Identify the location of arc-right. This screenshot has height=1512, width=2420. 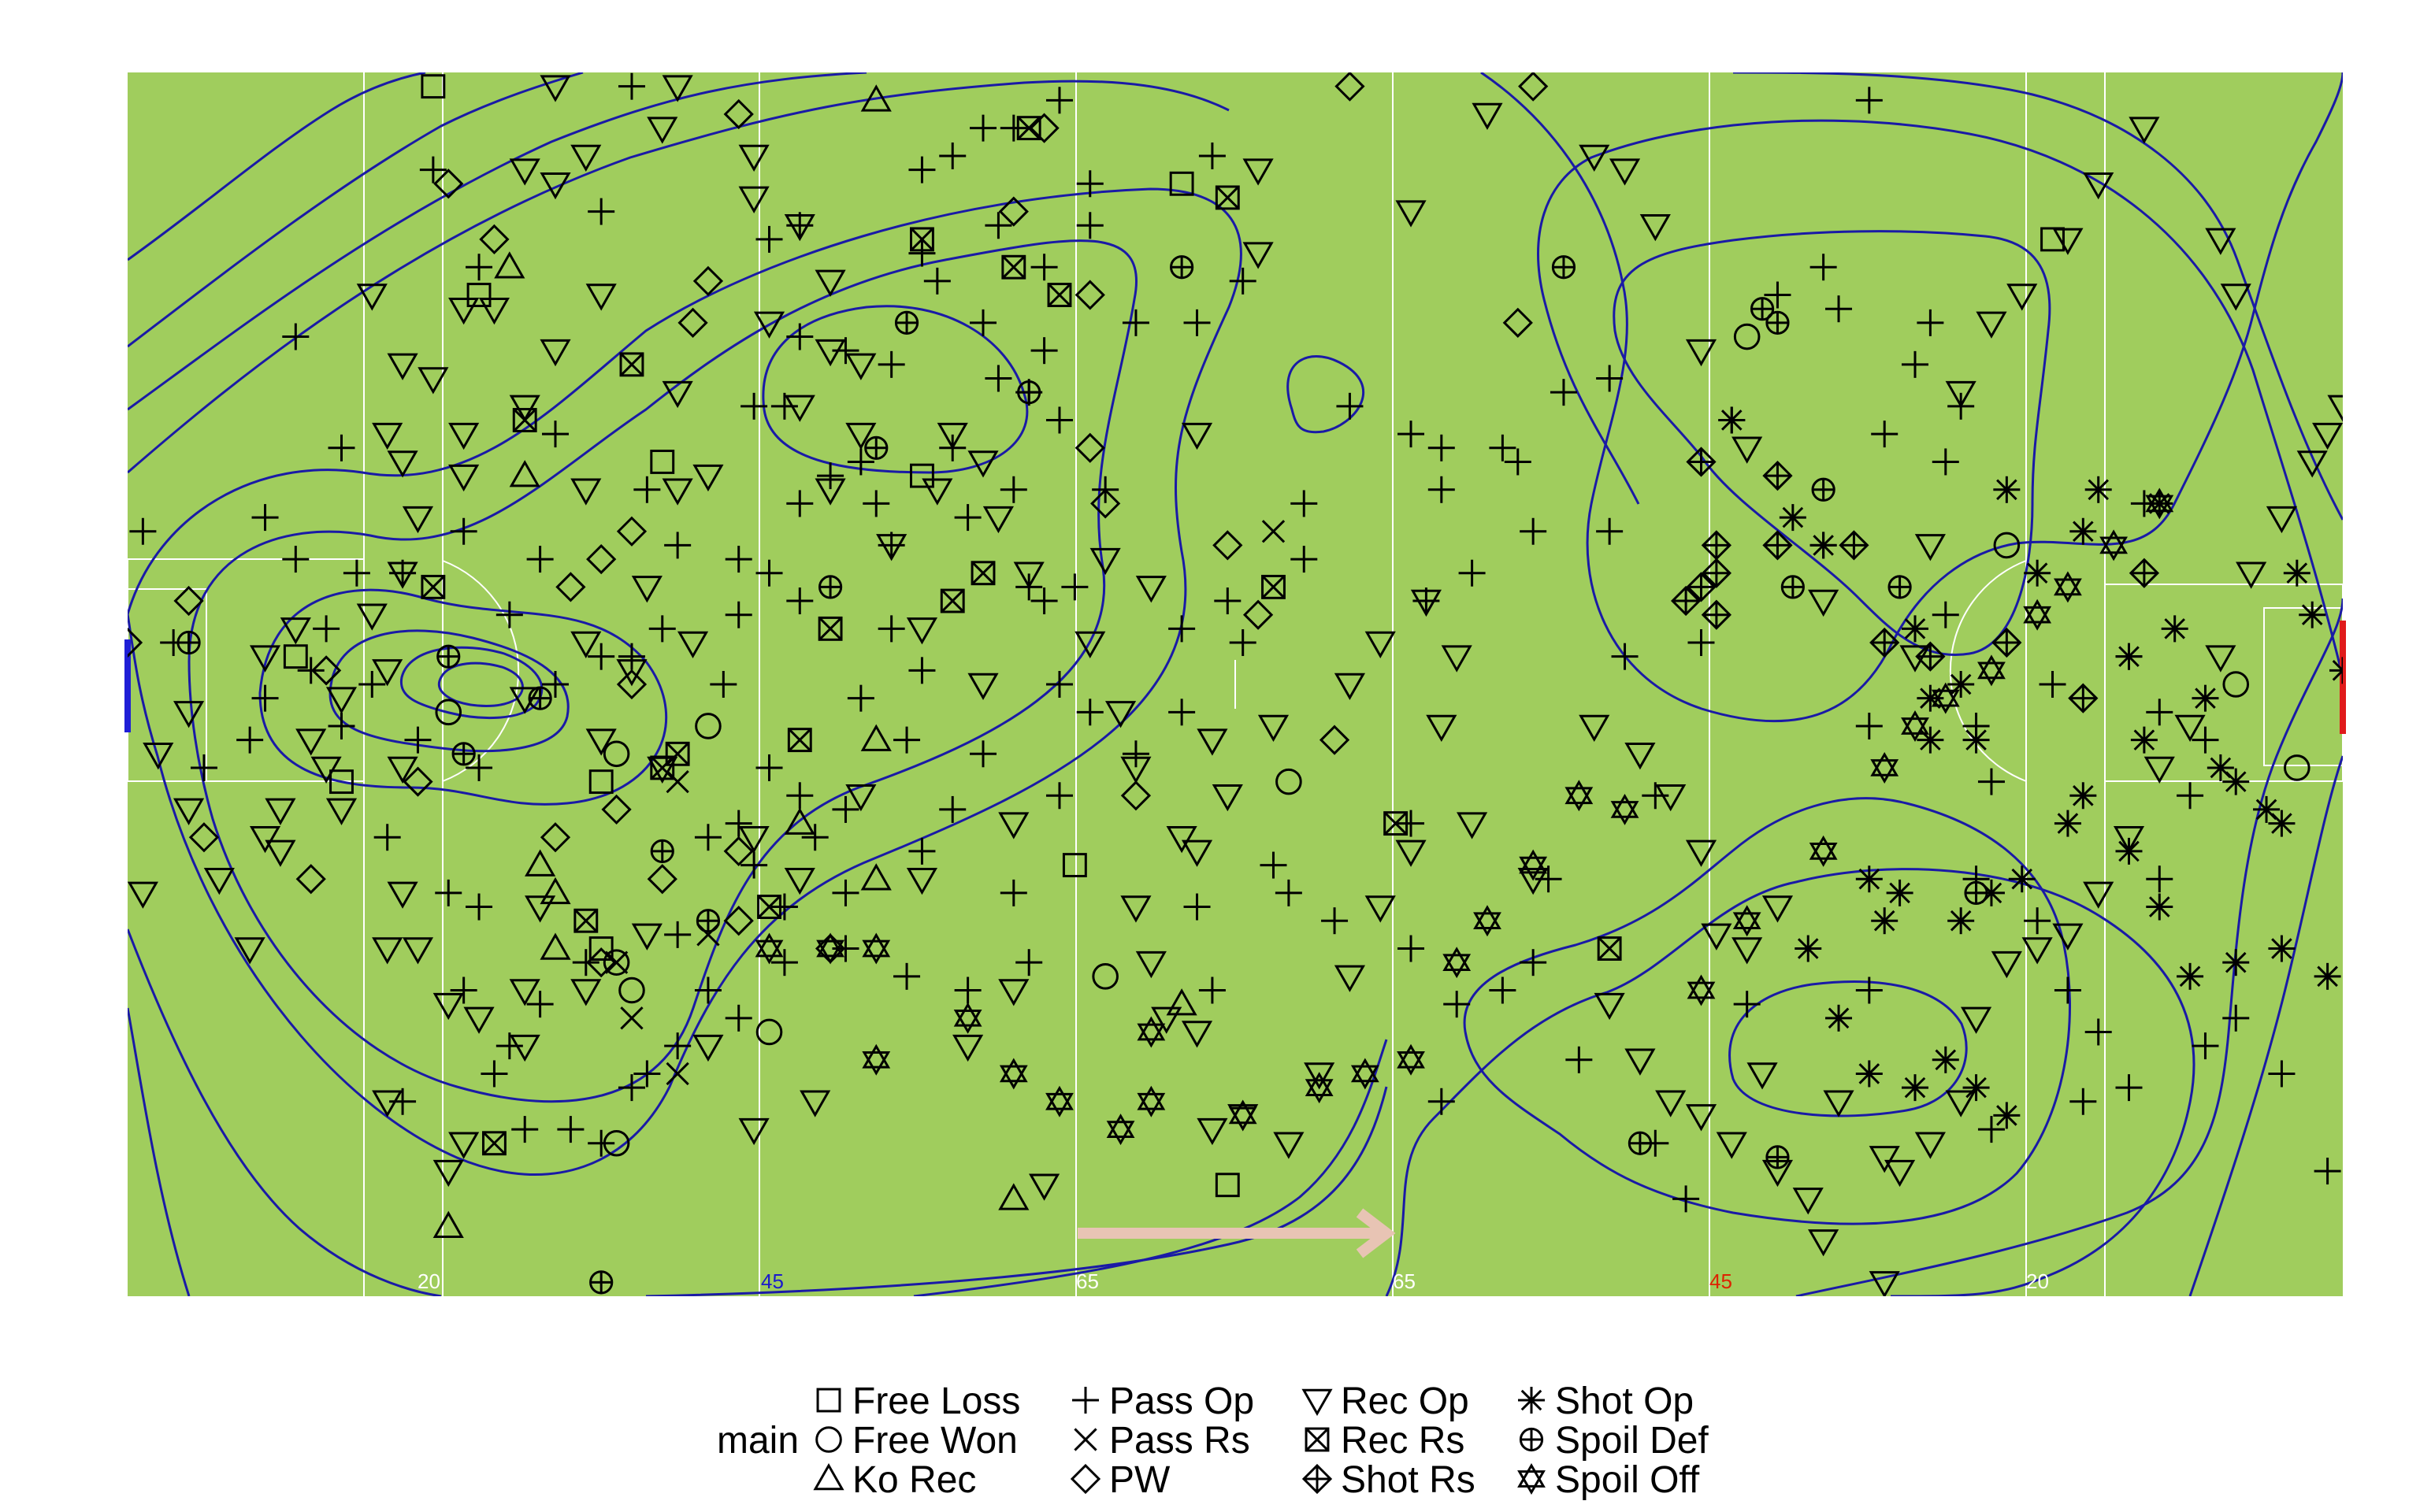
(1988, 671).